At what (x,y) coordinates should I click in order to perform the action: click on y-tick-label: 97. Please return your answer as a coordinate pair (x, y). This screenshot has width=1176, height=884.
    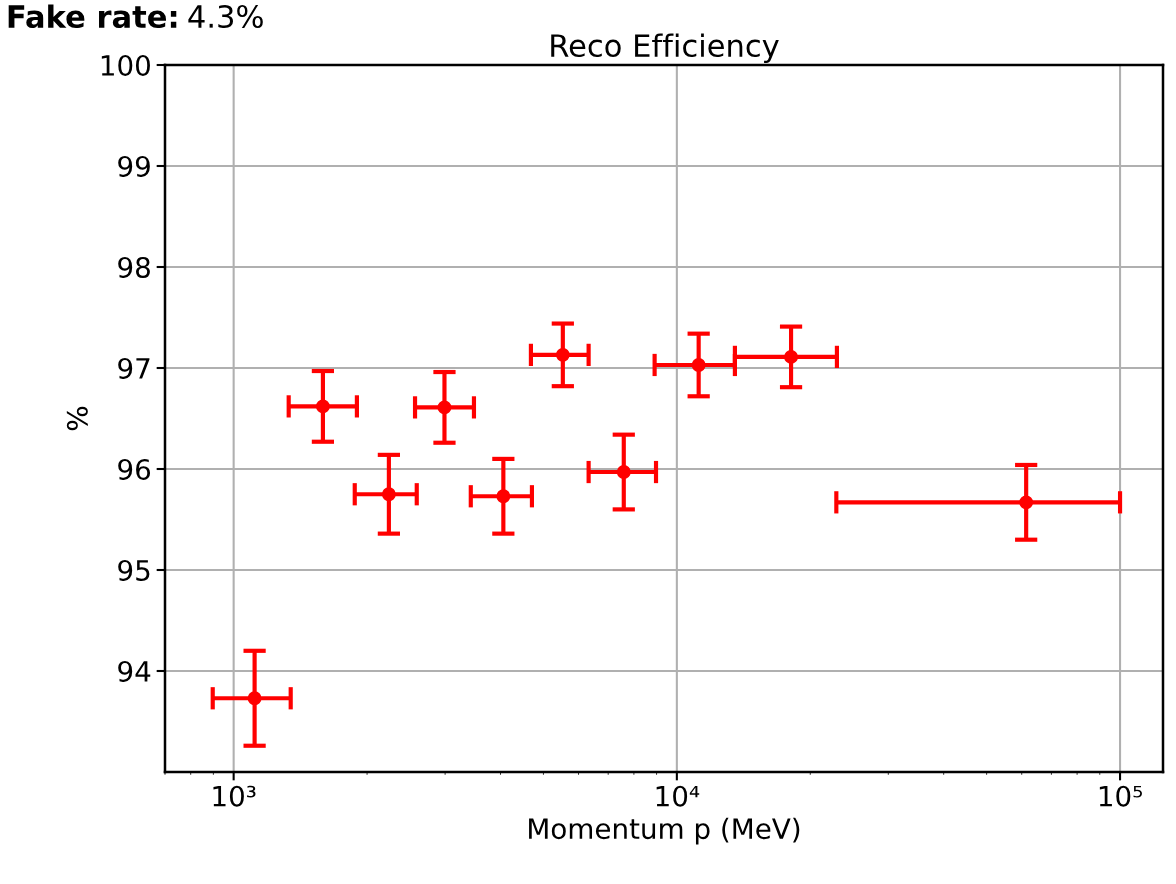
    Looking at the image, I should click on (134, 368).